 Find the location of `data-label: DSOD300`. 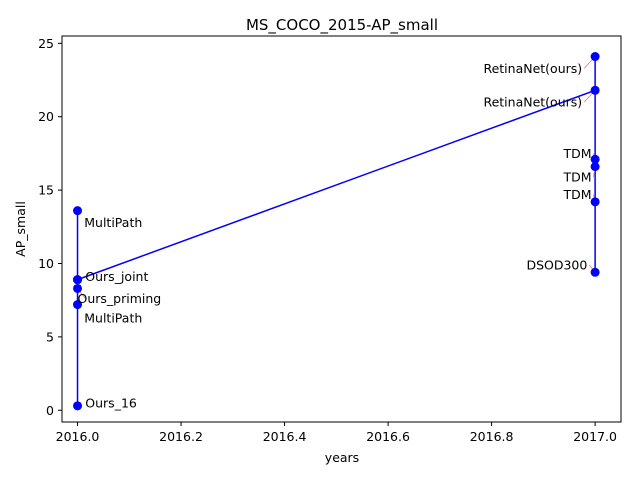

data-label: DSOD300 is located at coordinates (556, 264).